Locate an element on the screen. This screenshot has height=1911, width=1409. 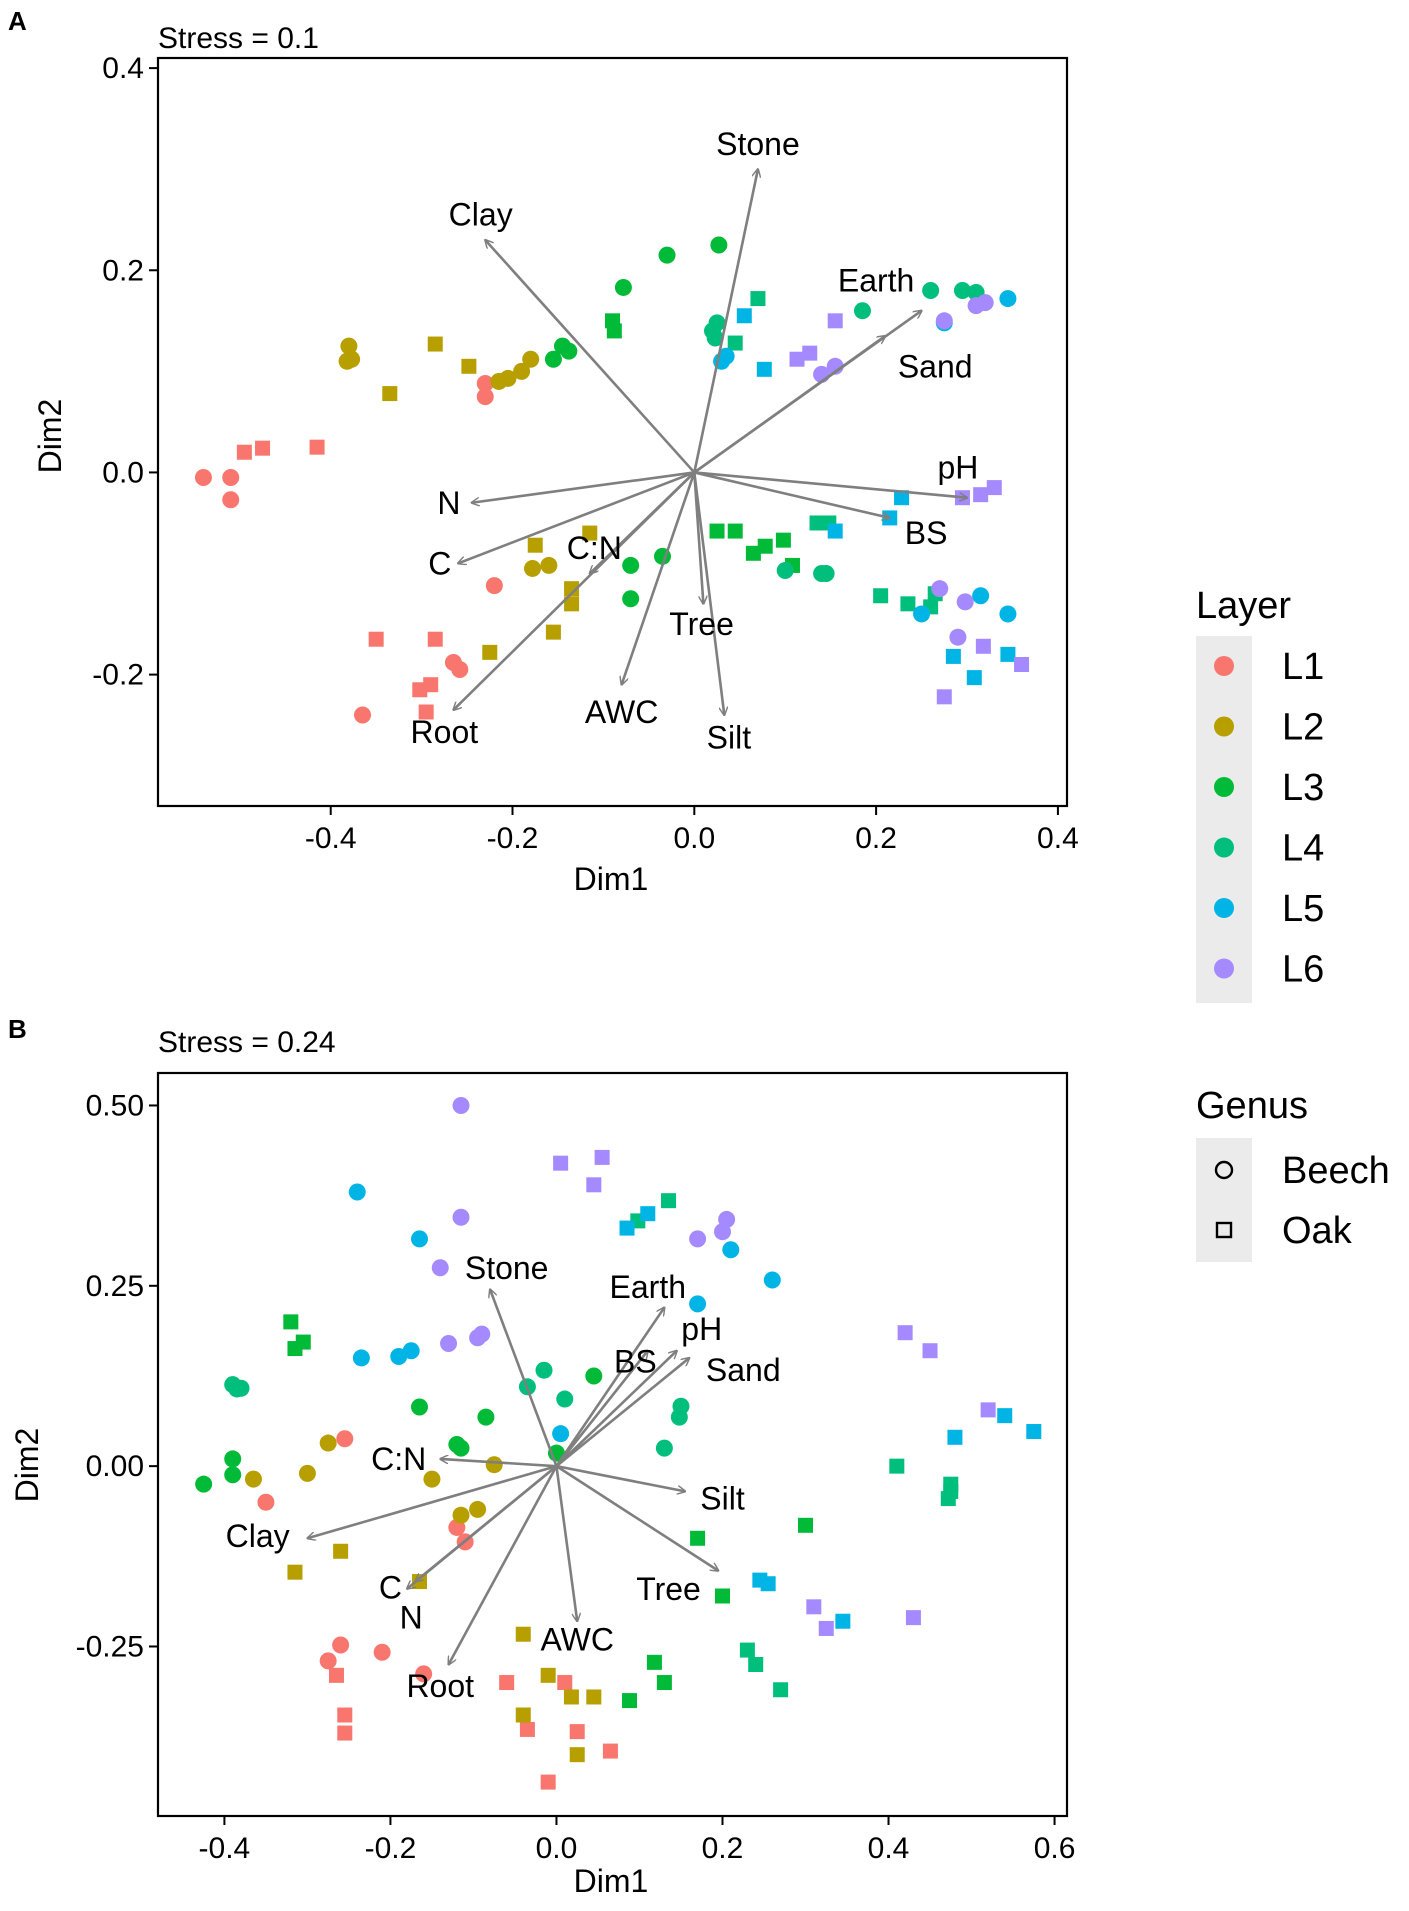
vector-c-label: C is located at coordinates (390, 1587).